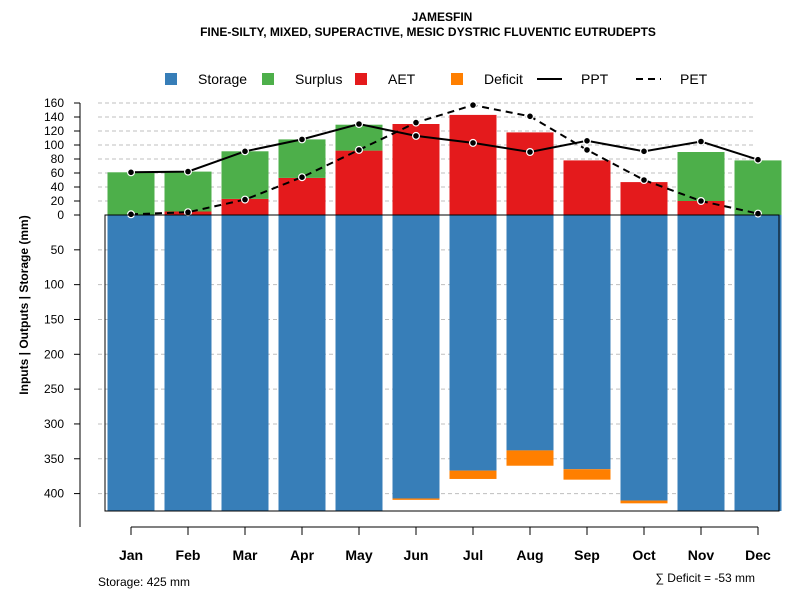 Image resolution: width=800 pixels, height=600 pixels. What do you see at coordinates (442, 17) in the screenshot?
I see `chart-title: JAMESFIN` at bounding box center [442, 17].